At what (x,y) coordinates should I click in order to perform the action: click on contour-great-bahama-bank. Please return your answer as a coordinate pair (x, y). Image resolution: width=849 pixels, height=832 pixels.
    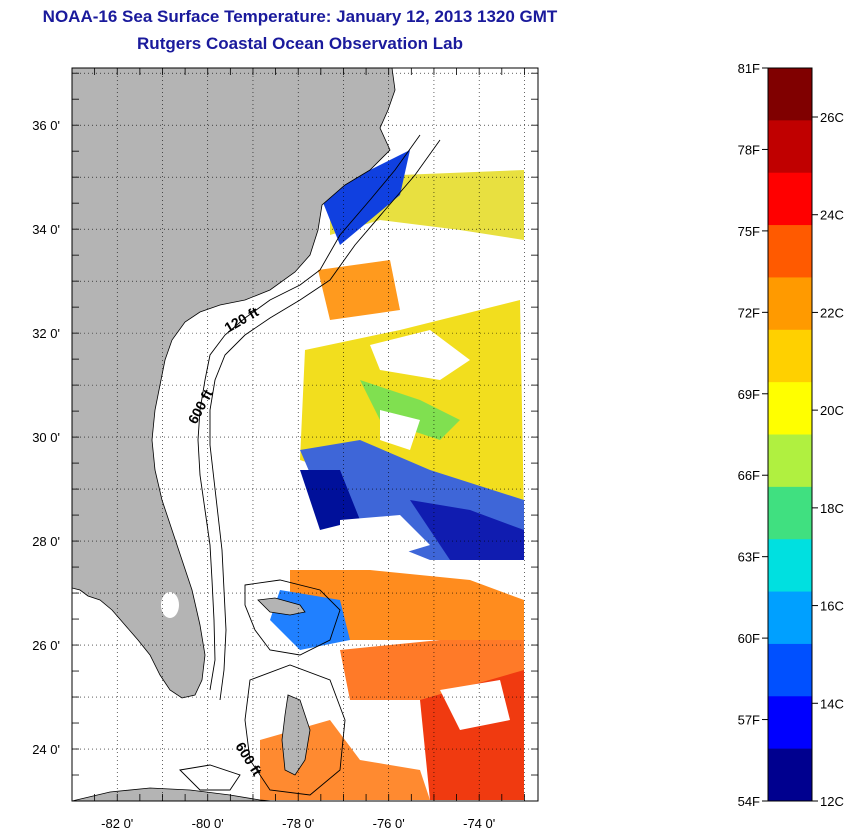
    Looking at the image, I should click on (295, 730).